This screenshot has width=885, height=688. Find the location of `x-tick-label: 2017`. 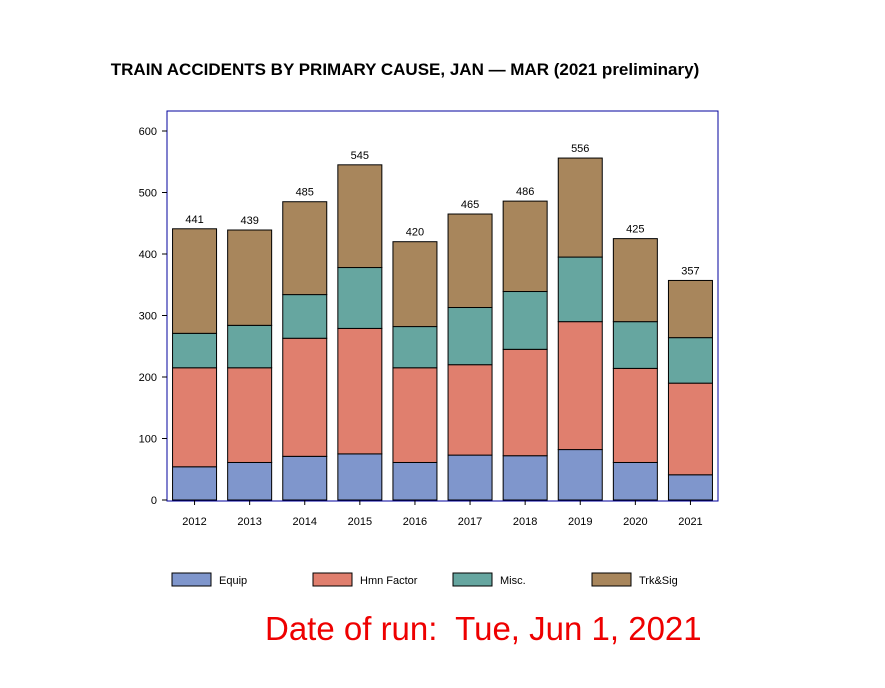

x-tick-label: 2017 is located at coordinates (470, 522).